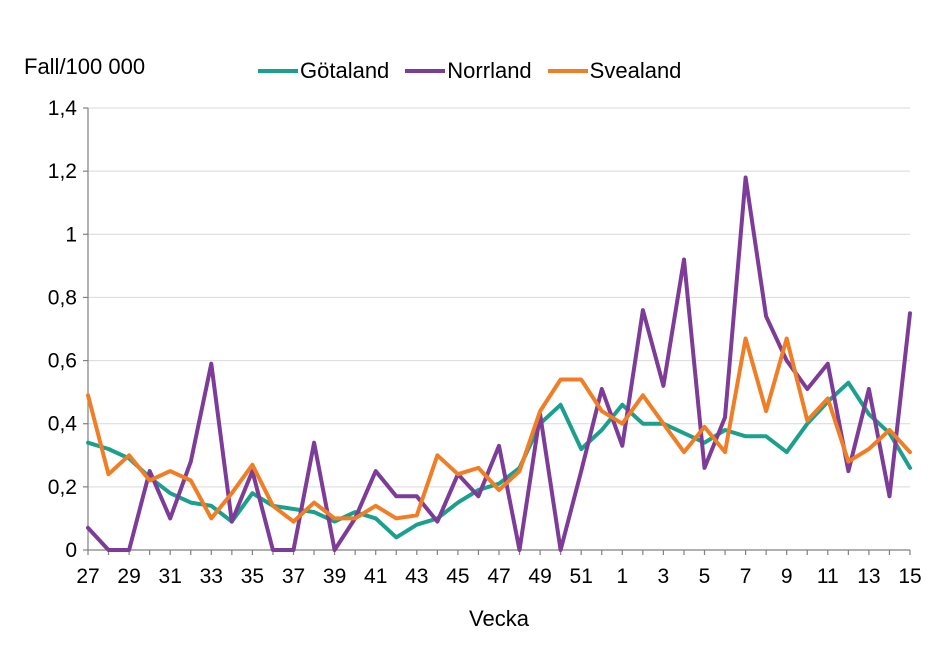 Image resolution: width=948 pixels, height=665 pixels. I want to click on legend-label-svealand: Svealand, so click(635, 70).